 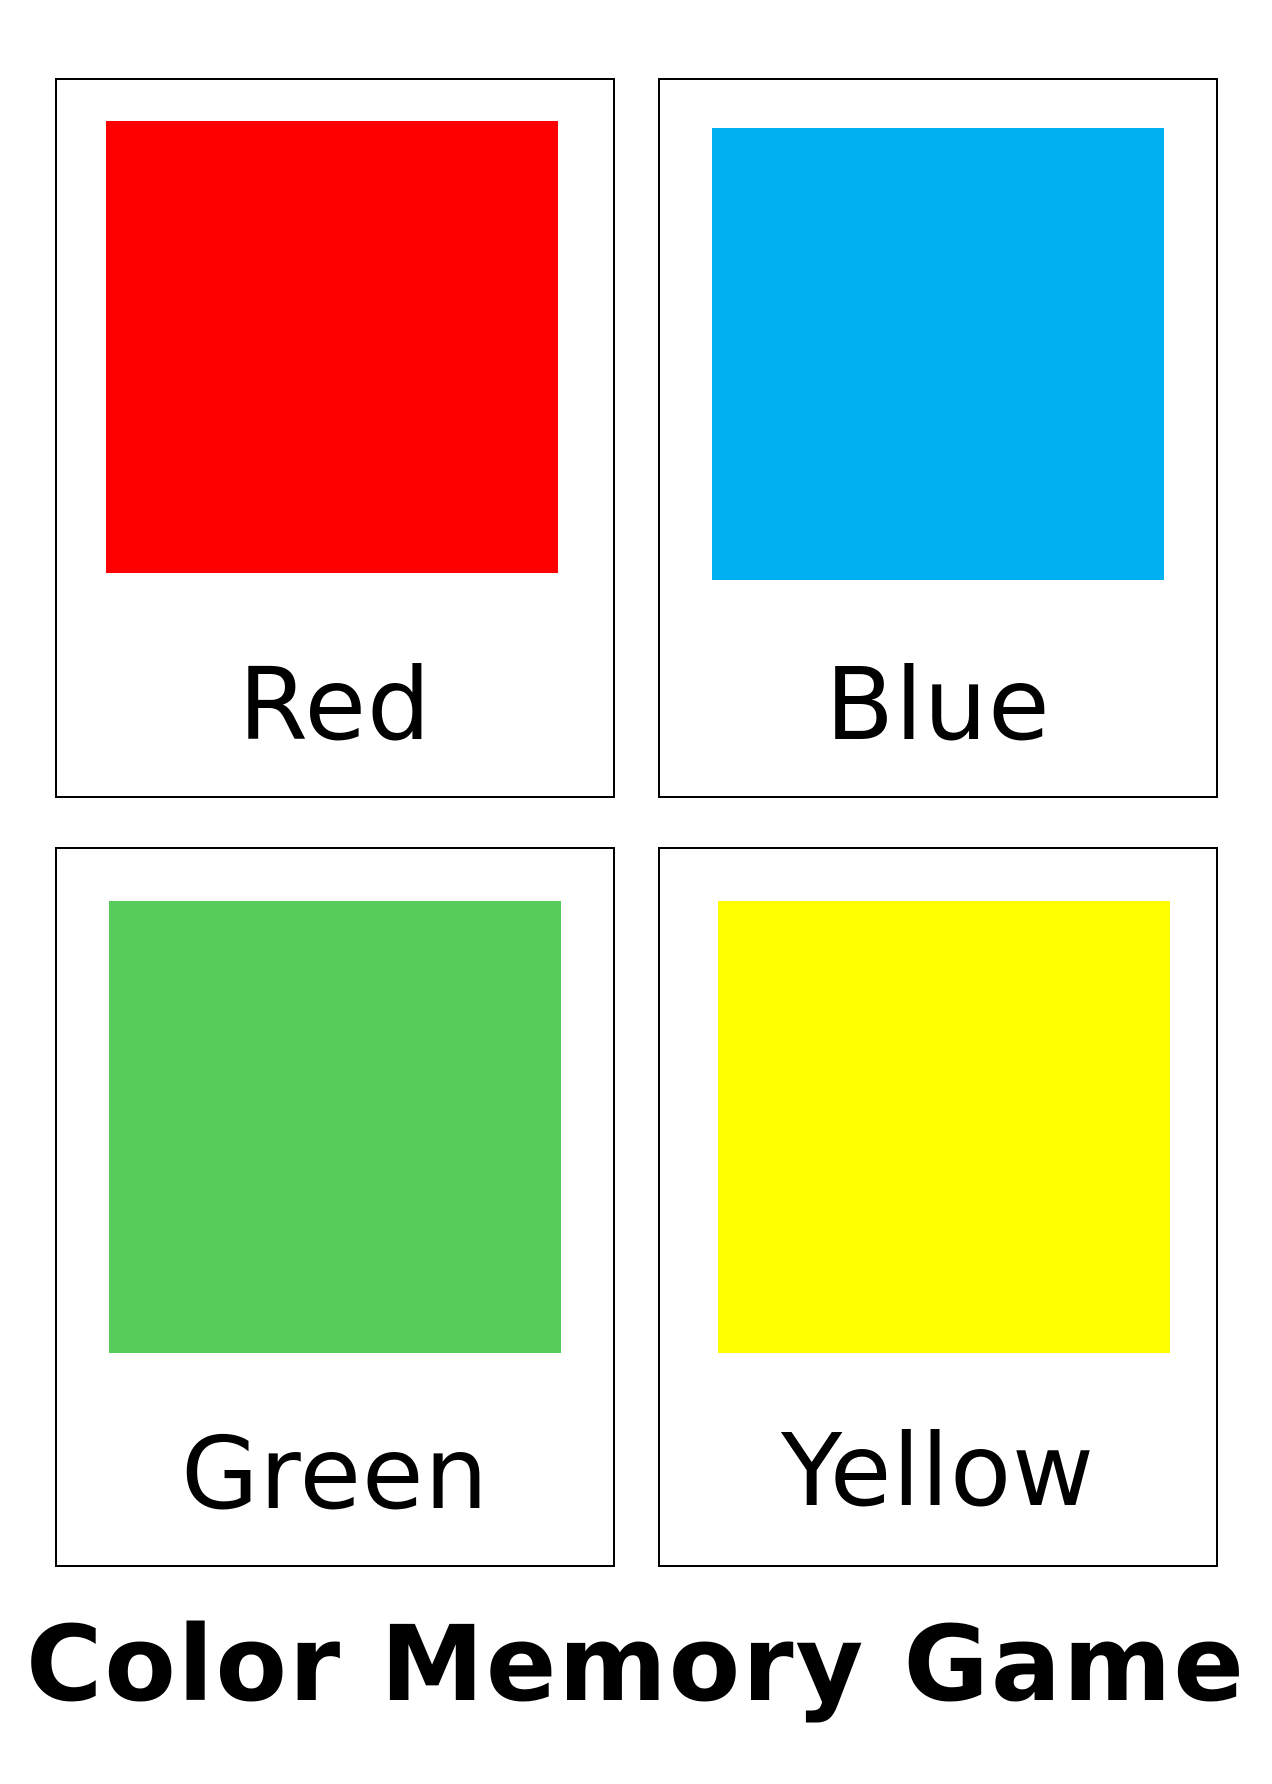 I want to click on card-label-green: Green, so click(x=335, y=1473).